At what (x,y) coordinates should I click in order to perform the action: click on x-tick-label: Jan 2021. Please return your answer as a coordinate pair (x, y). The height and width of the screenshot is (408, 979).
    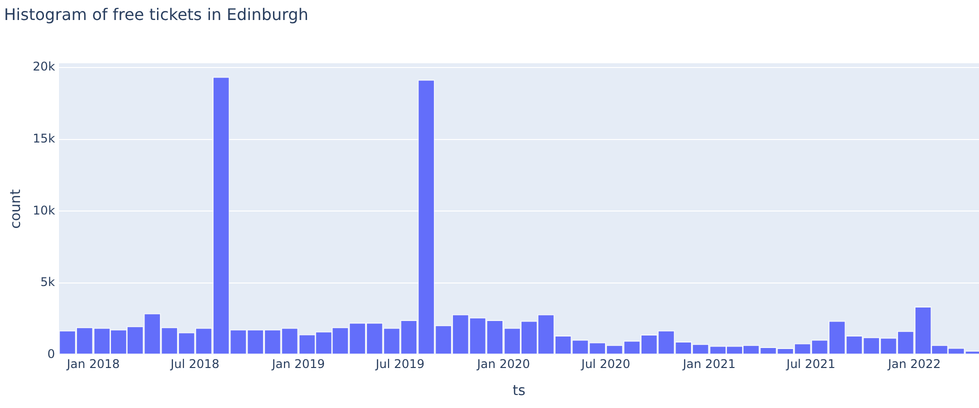
    Looking at the image, I should click on (709, 364).